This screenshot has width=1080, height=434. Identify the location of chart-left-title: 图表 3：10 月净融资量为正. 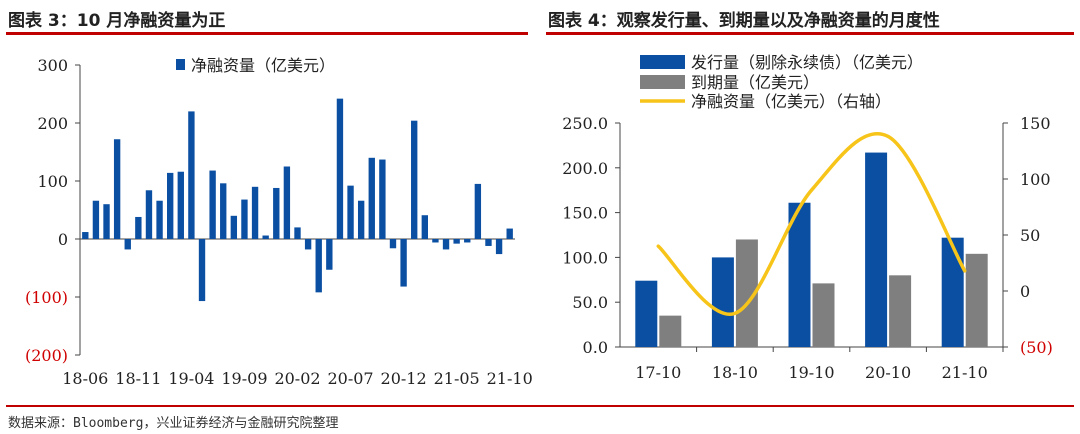
(117, 21).